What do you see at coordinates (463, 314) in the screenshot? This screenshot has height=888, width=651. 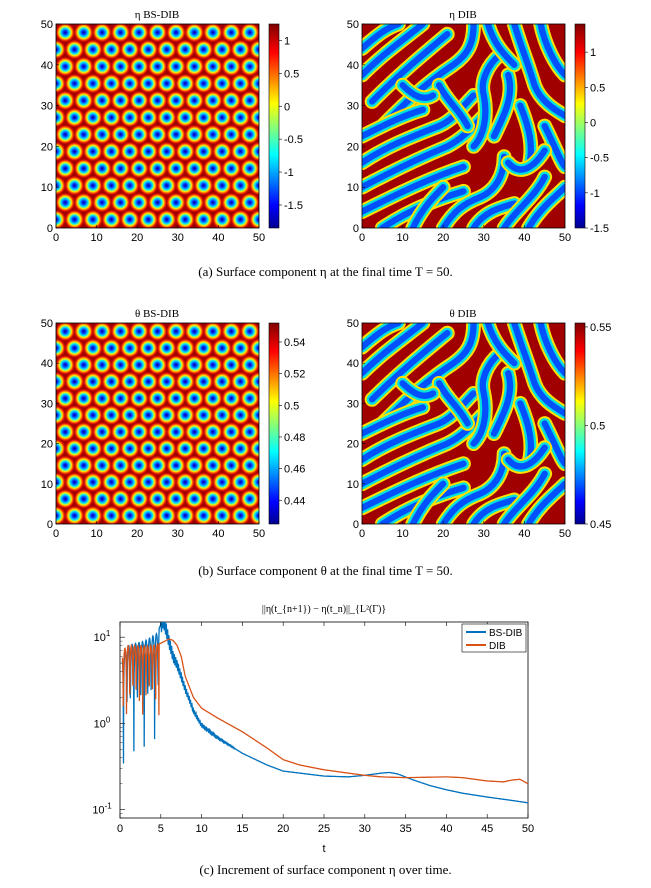 I see `heatmap-title: θ DIB` at bounding box center [463, 314].